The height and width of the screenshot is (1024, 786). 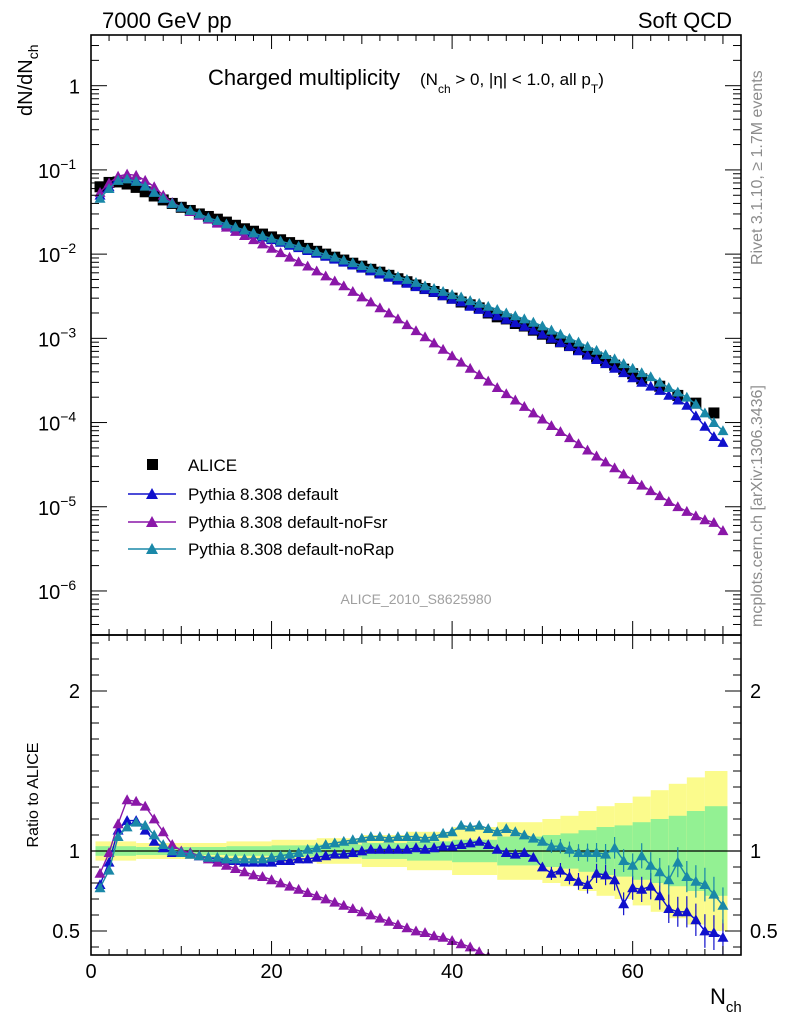 I want to click on ratio-y-tick-label-left: 2, so click(x=74, y=692).